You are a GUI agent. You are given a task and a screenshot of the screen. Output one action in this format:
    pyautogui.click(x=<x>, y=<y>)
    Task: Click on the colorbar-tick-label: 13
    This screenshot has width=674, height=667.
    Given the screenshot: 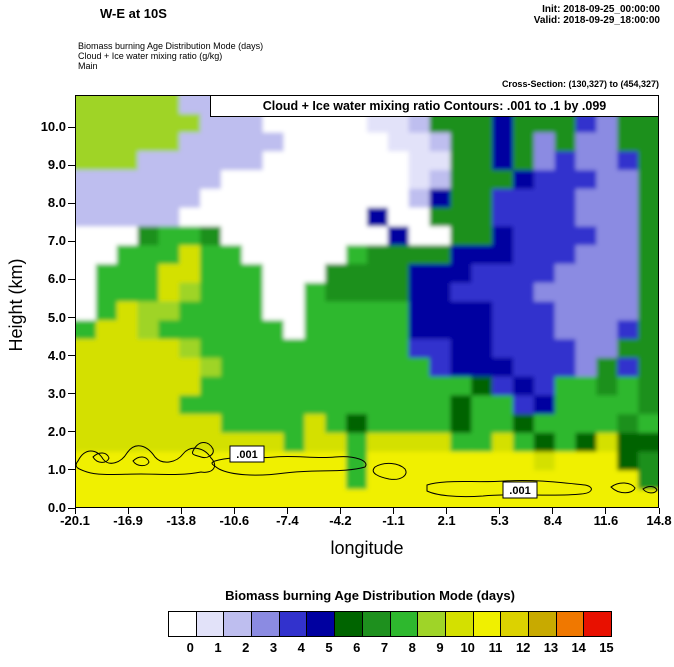 What is the action you would take?
    pyautogui.click(x=551, y=647)
    